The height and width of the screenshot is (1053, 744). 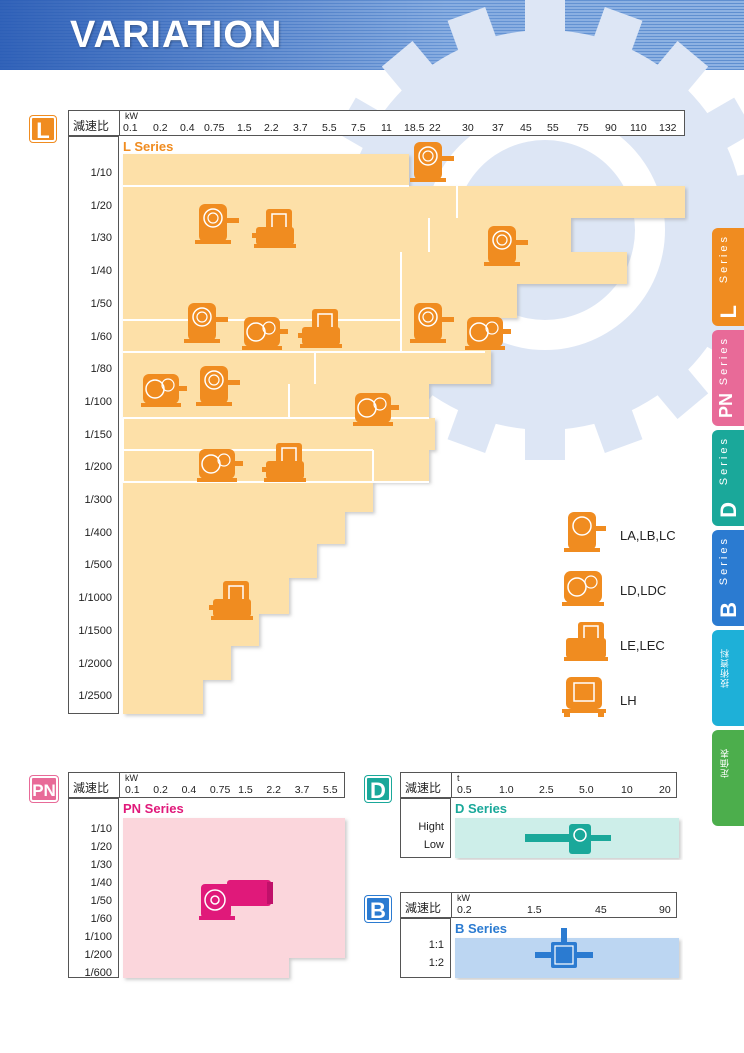 What do you see at coordinates (628, 700) in the screenshot?
I see `legend-label: LH` at bounding box center [628, 700].